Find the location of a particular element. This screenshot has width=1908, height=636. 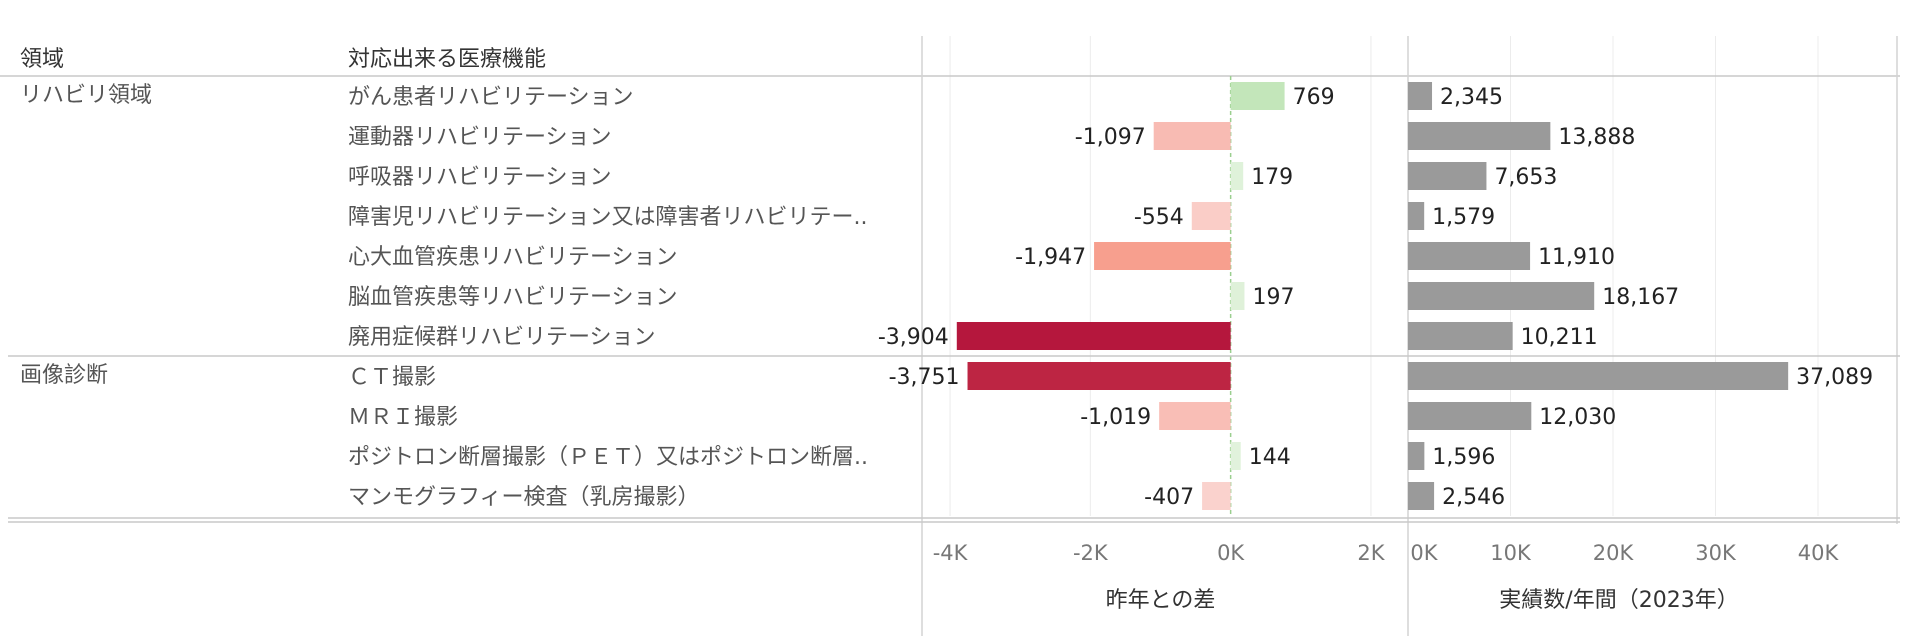

diff-axis-title: 昨年との差 is located at coordinates (1161, 600).